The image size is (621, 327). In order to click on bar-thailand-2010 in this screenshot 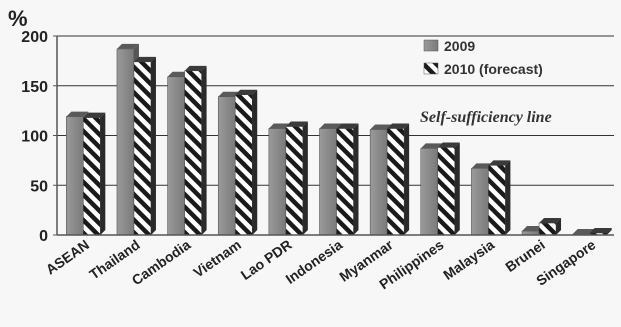, I will do `click(144, 146)`.